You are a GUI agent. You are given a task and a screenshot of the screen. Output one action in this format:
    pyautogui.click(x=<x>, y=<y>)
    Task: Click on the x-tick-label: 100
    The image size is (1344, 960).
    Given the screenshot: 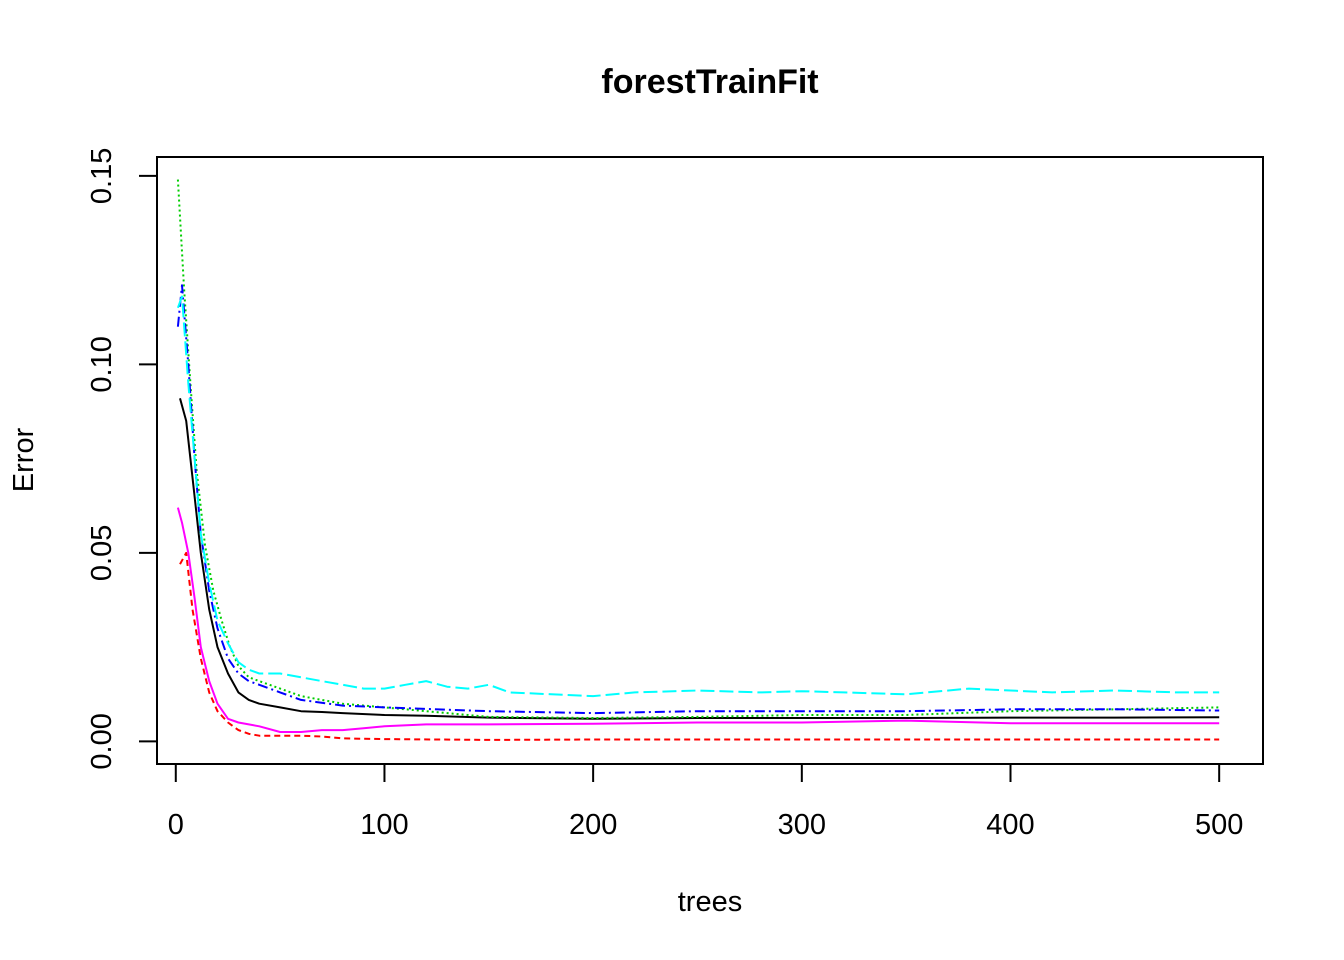 What is the action you would take?
    pyautogui.click(x=384, y=825)
    